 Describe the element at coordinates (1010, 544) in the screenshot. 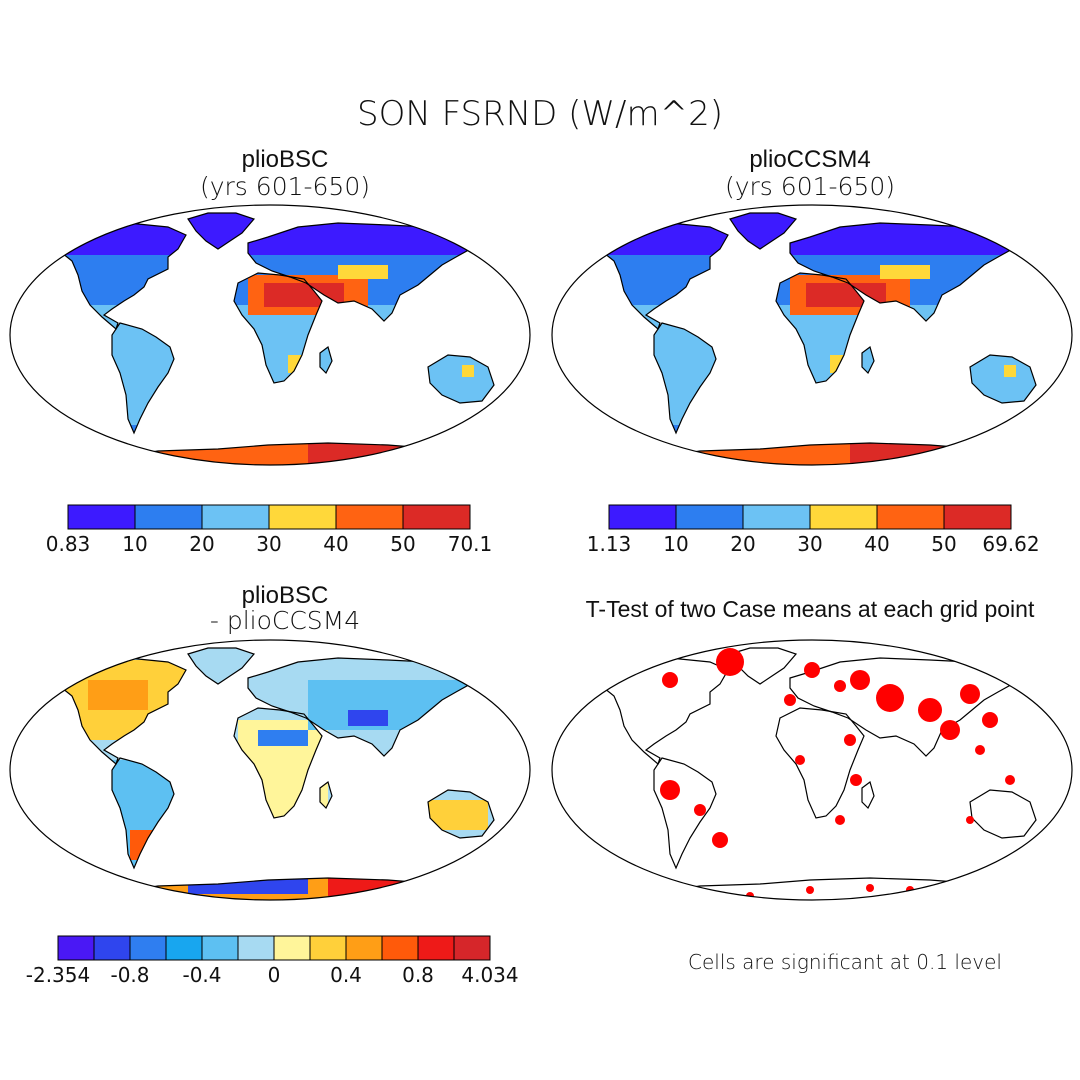

I see `colorbar-tick-label: 69.62` at that location.